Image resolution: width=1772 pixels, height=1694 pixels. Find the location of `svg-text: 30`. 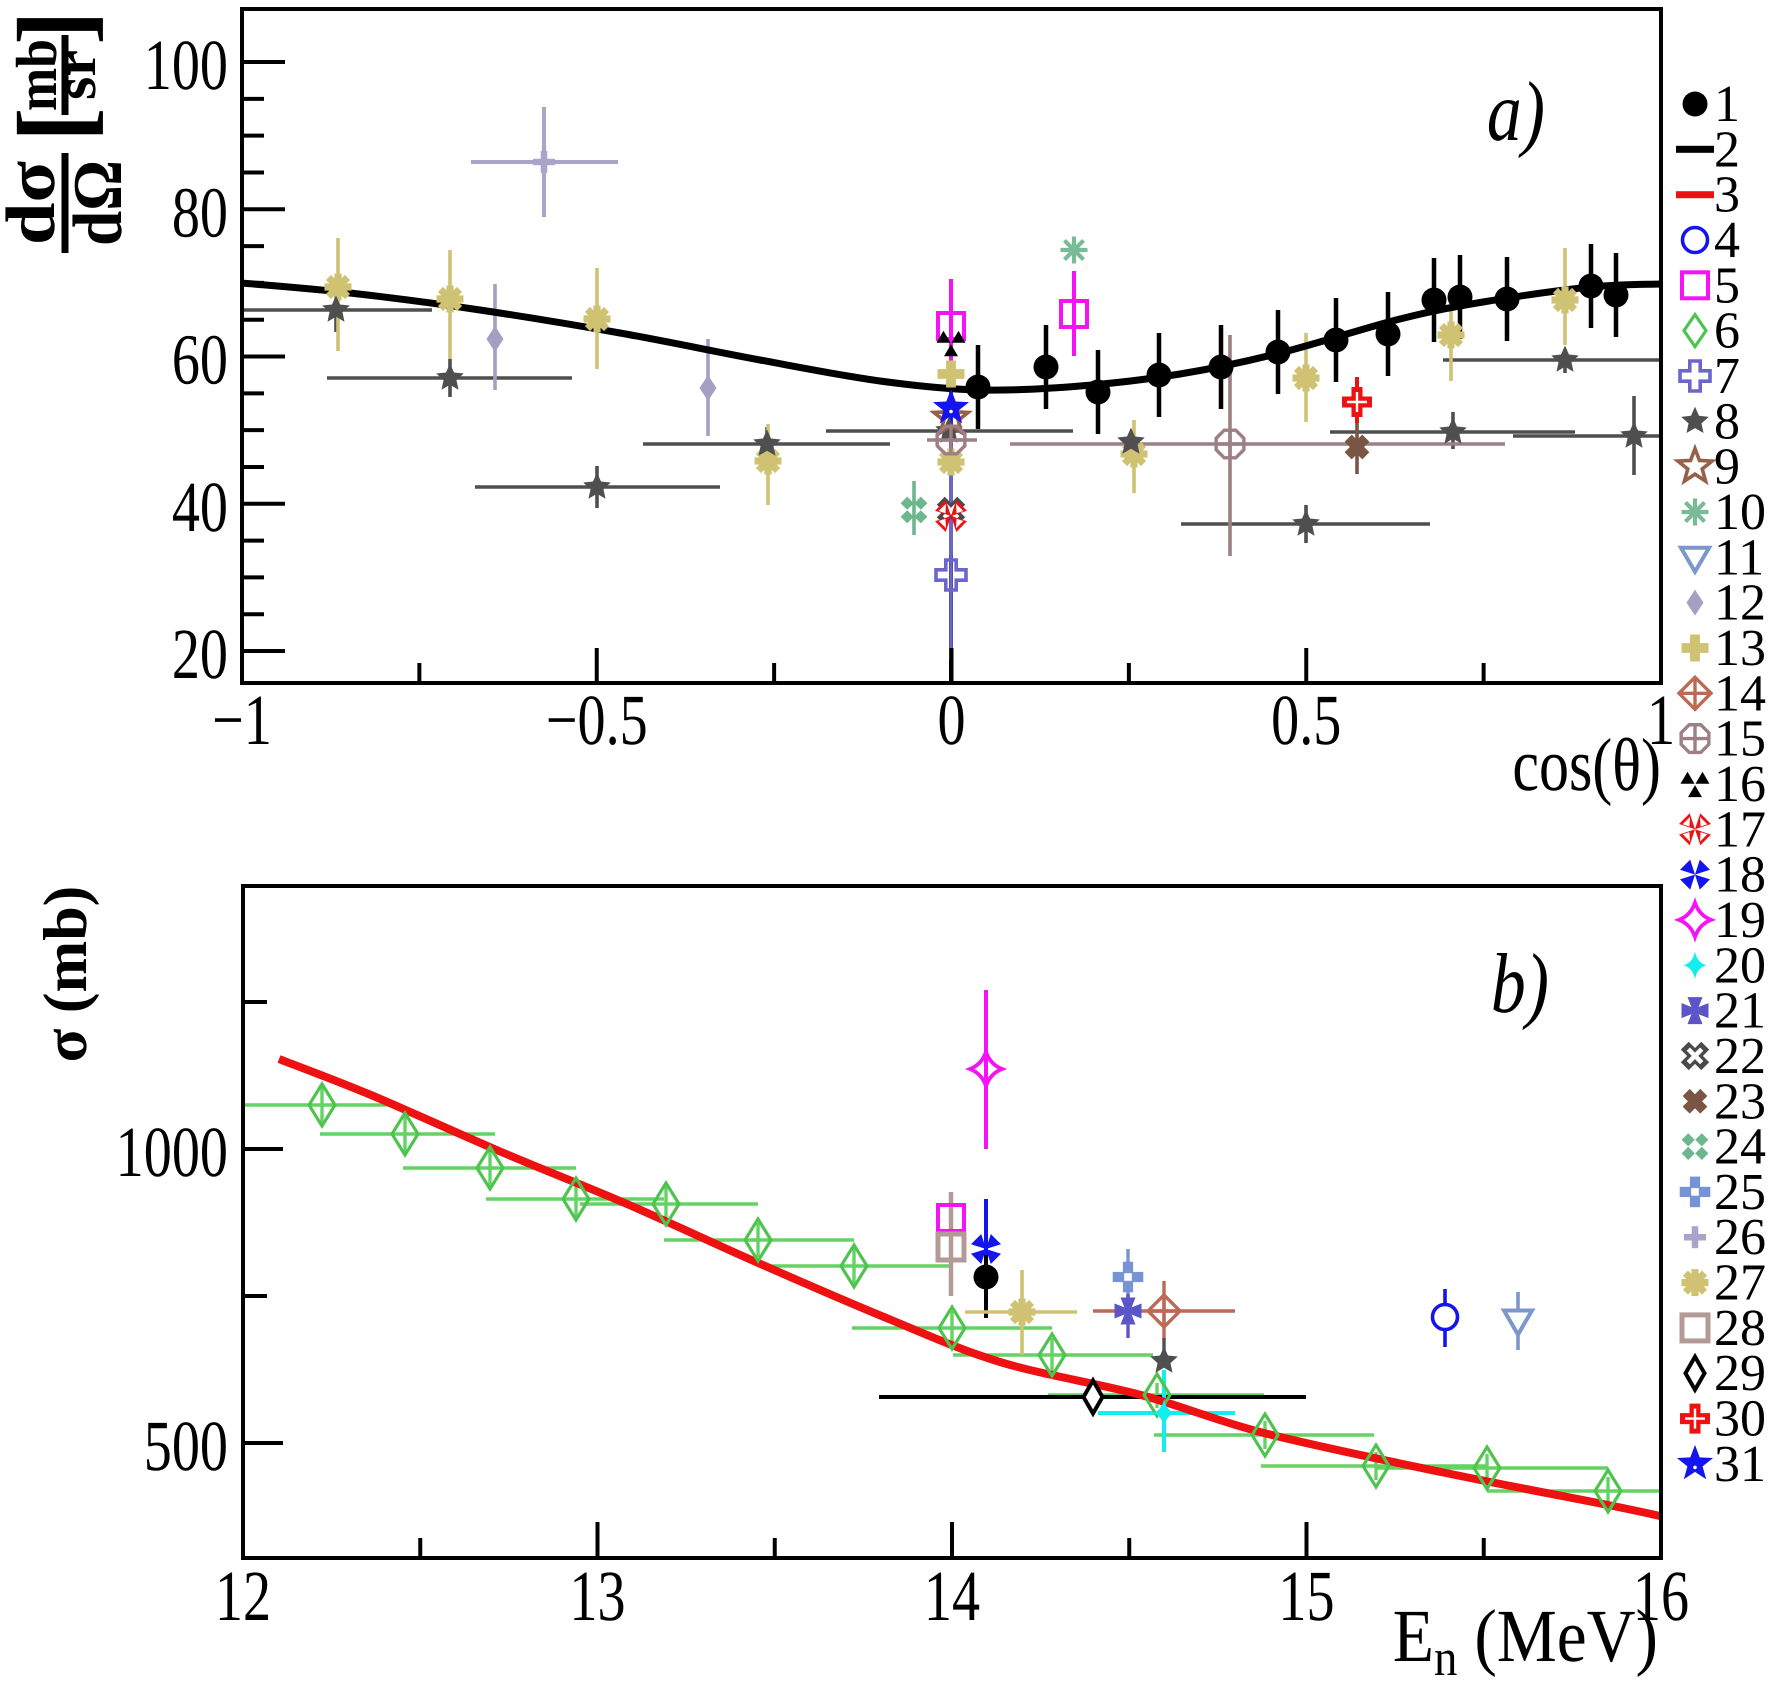

svg-text: 30 is located at coordinates (1740, 1419).